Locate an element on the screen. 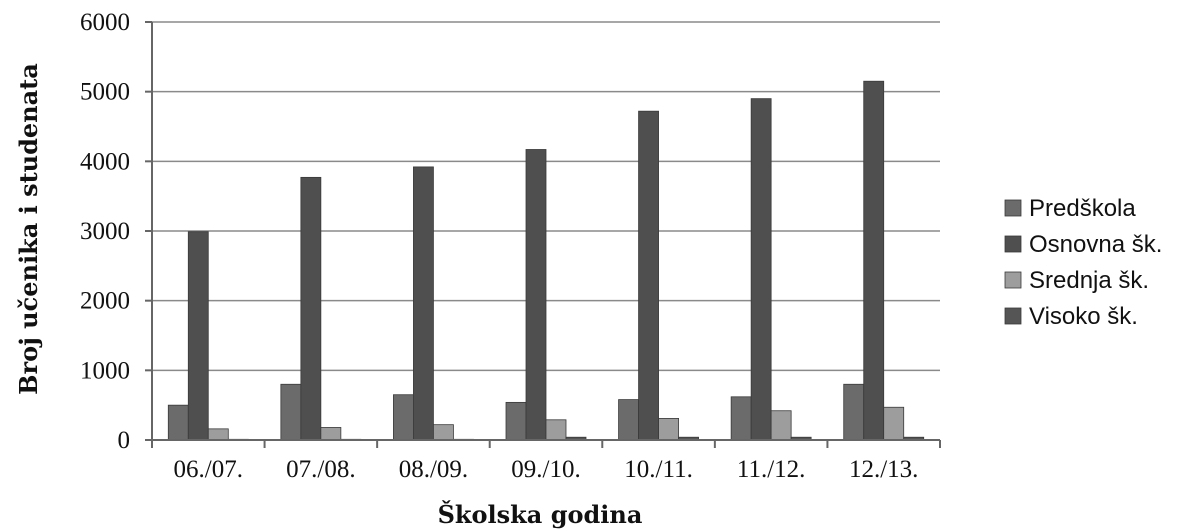 This screenshot has width=1196, height=531. y-tick-label: 3000 is located at coordinates (105, 231).